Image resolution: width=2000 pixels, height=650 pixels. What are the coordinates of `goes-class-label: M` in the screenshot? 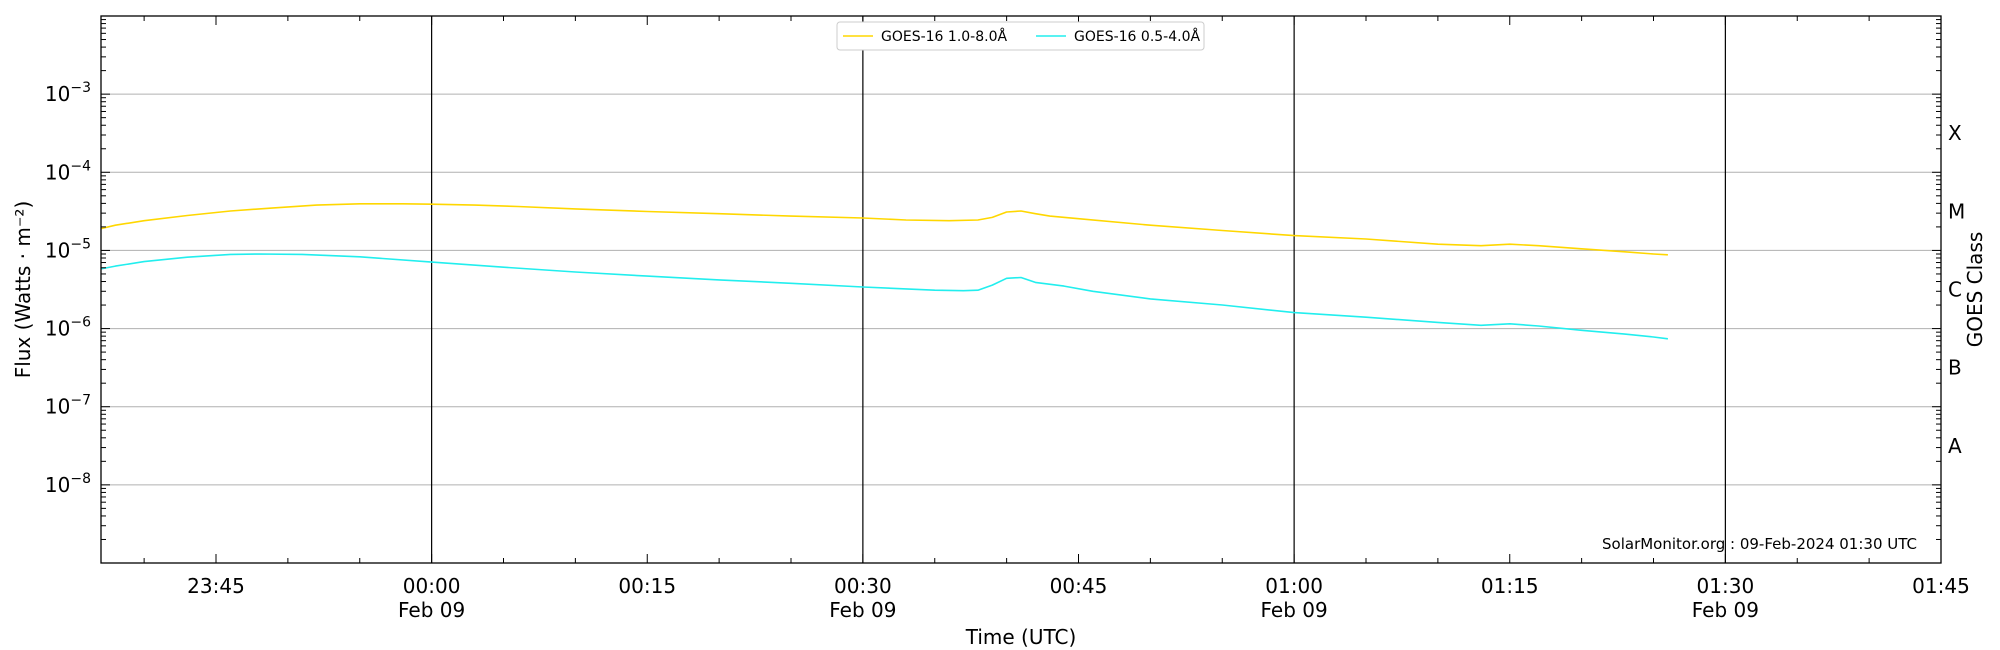 It's located at (1956, 211).